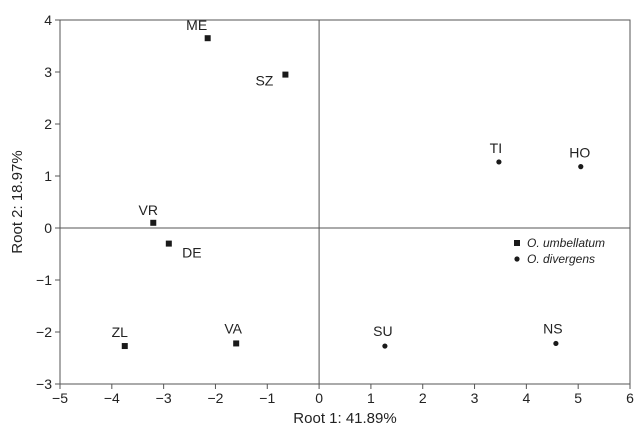 This screenshot has width=638, height=428. Describe the element at coordinates (168, 243) in the screenshot. I see `point-marker-de` at that location.